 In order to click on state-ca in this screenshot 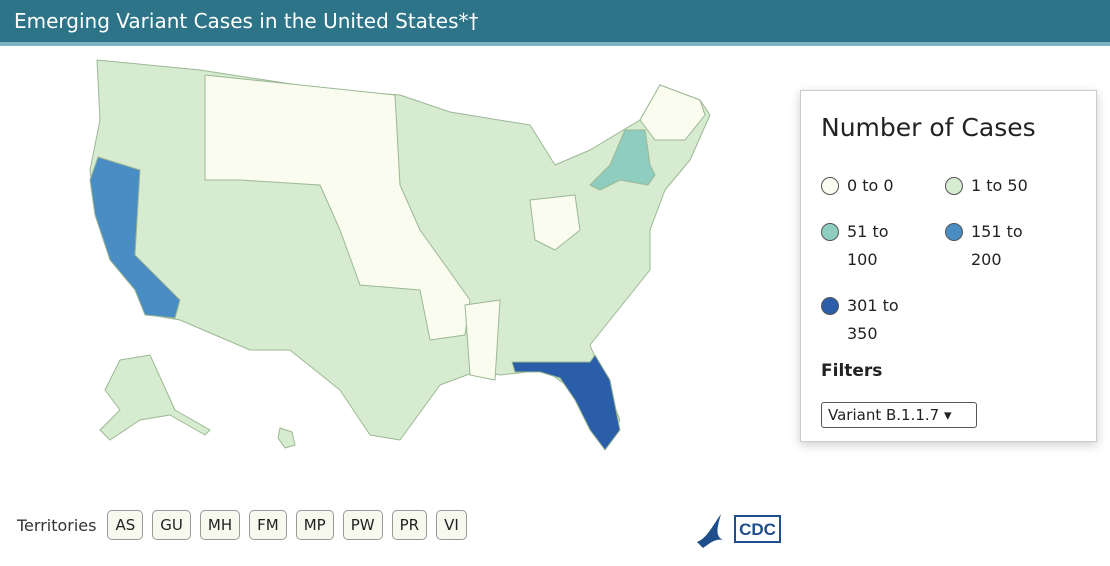, I will do `click(135, 237)`.